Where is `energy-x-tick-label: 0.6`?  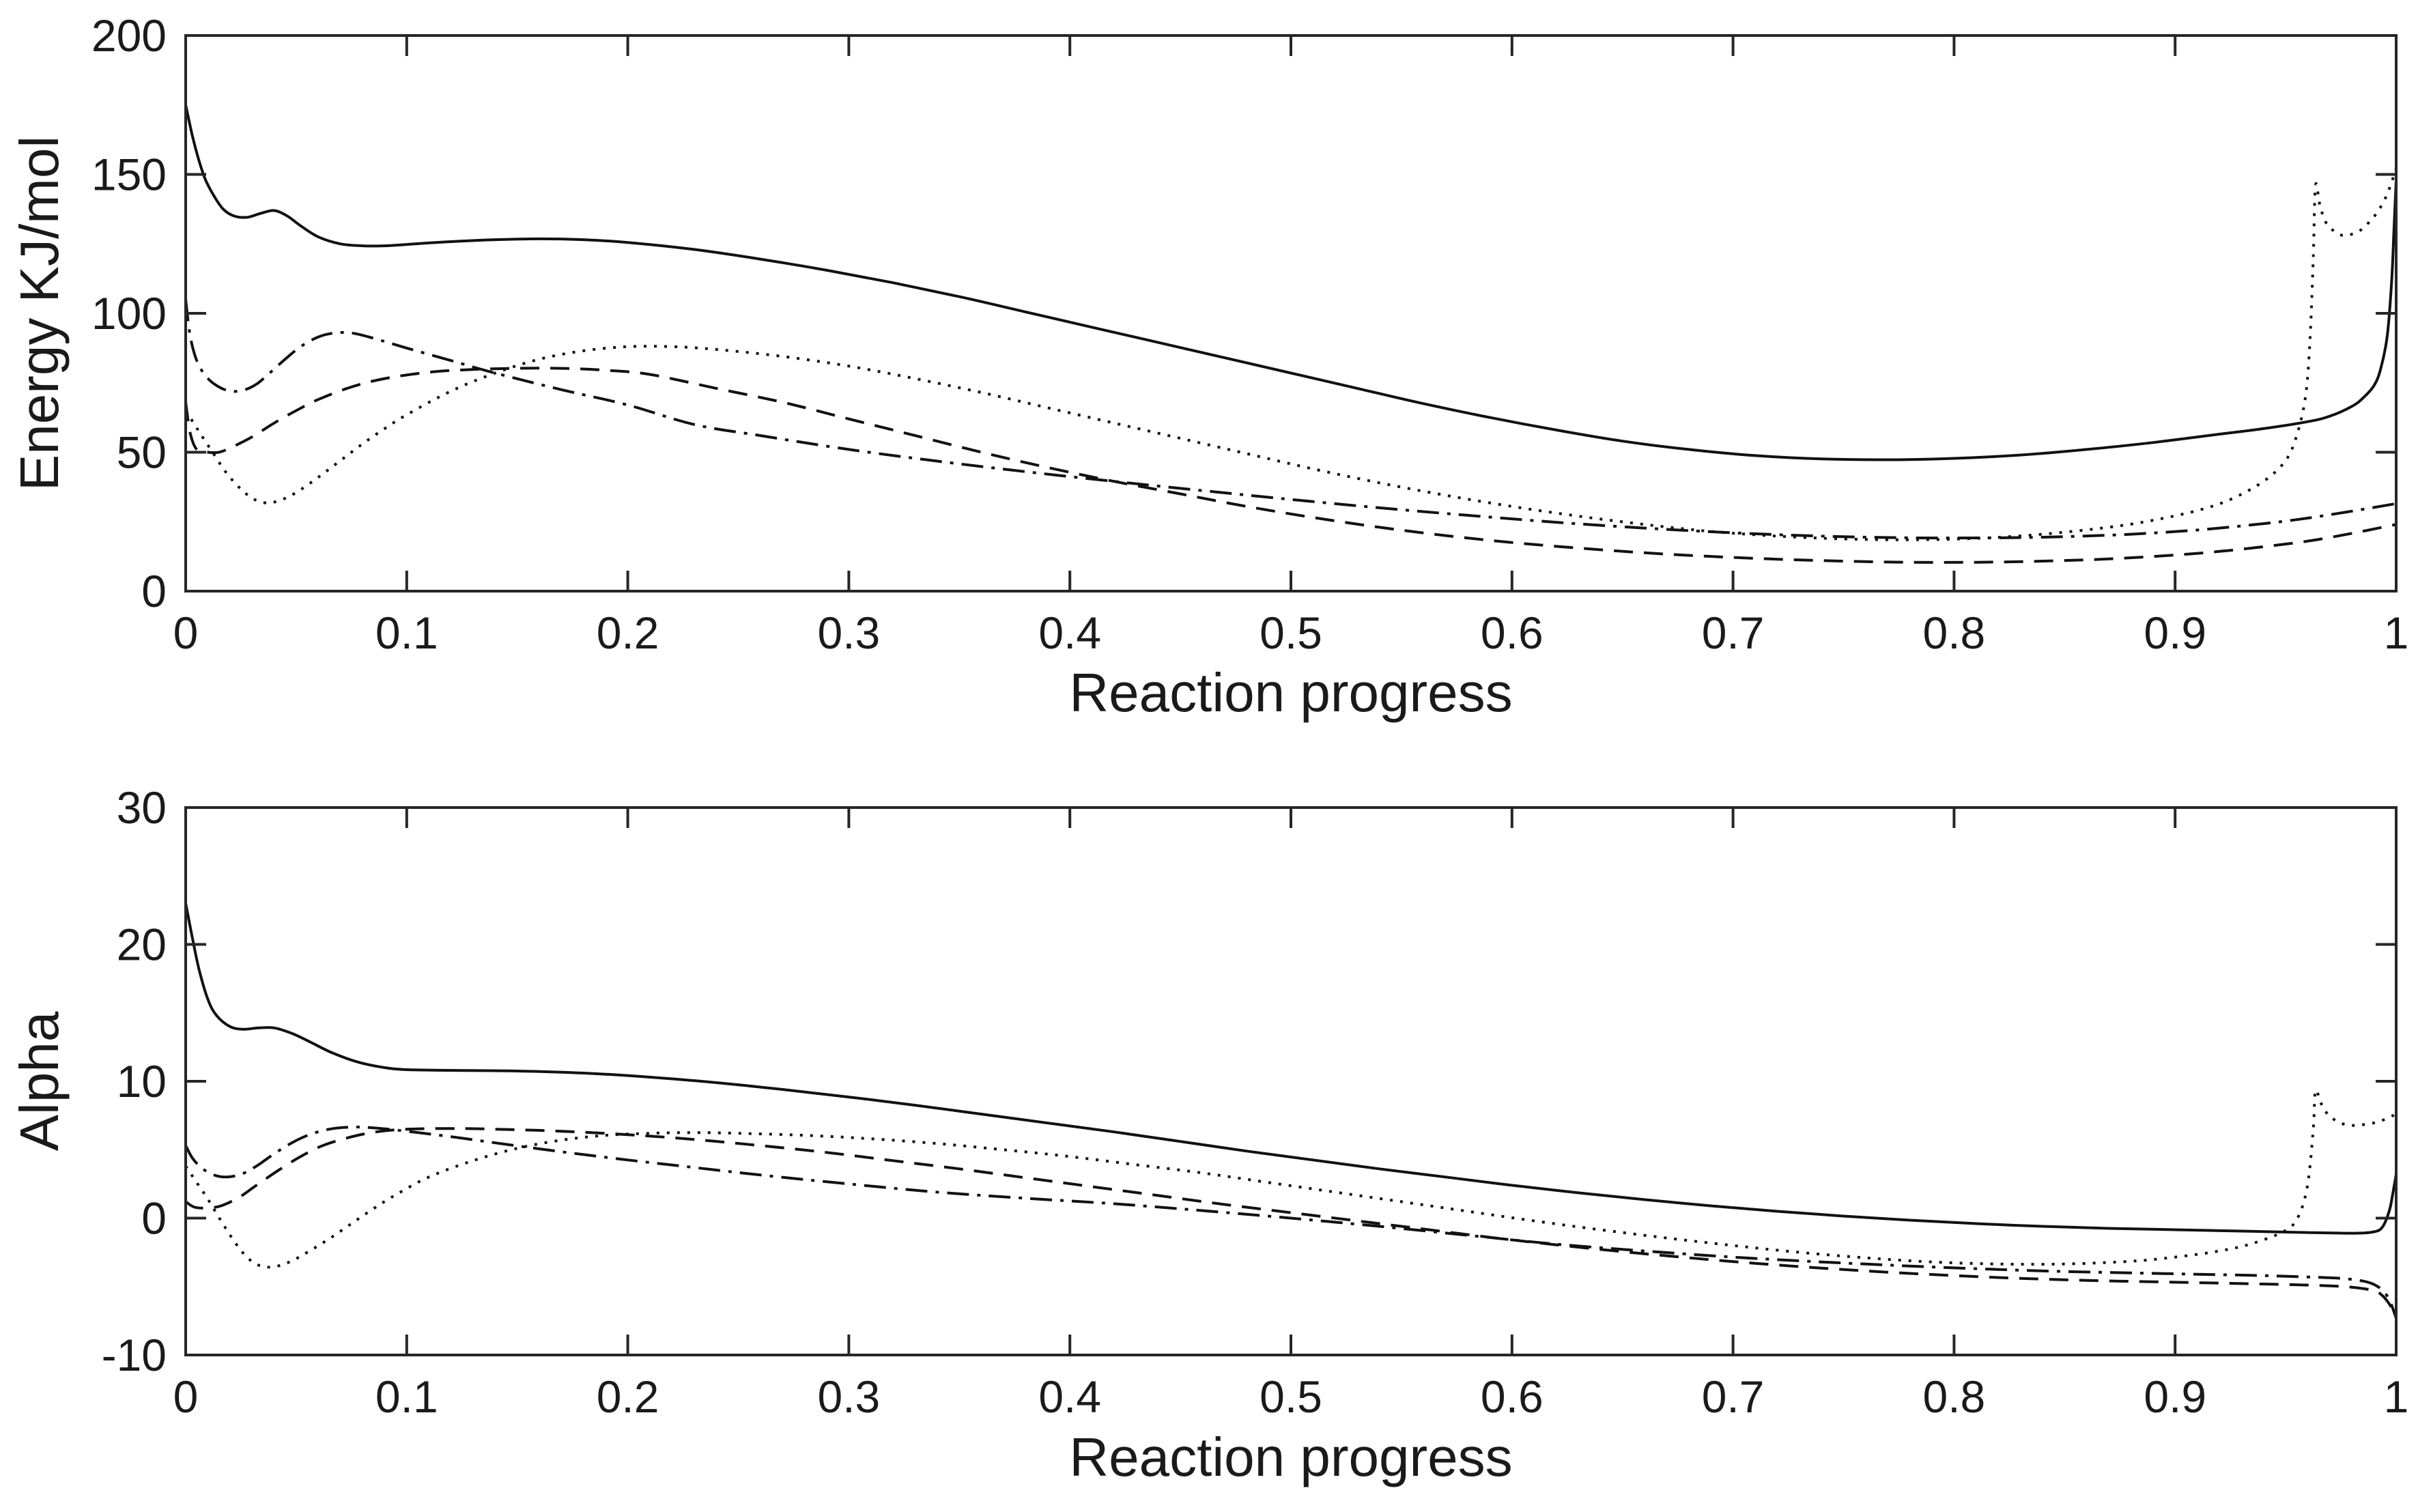 energy-x-tick-label: 0.6 is located at coordinates (1512, 633).